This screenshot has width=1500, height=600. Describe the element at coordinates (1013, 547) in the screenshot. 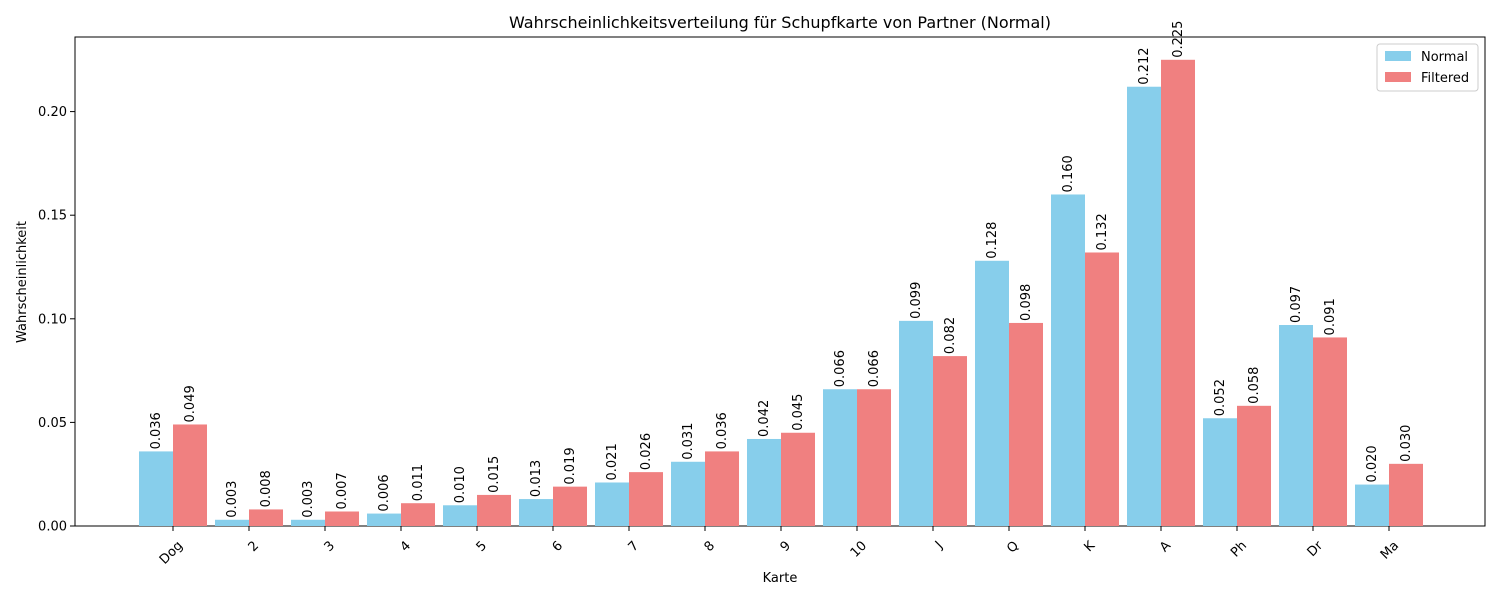

I see `x-tick-label: Q` at that location.